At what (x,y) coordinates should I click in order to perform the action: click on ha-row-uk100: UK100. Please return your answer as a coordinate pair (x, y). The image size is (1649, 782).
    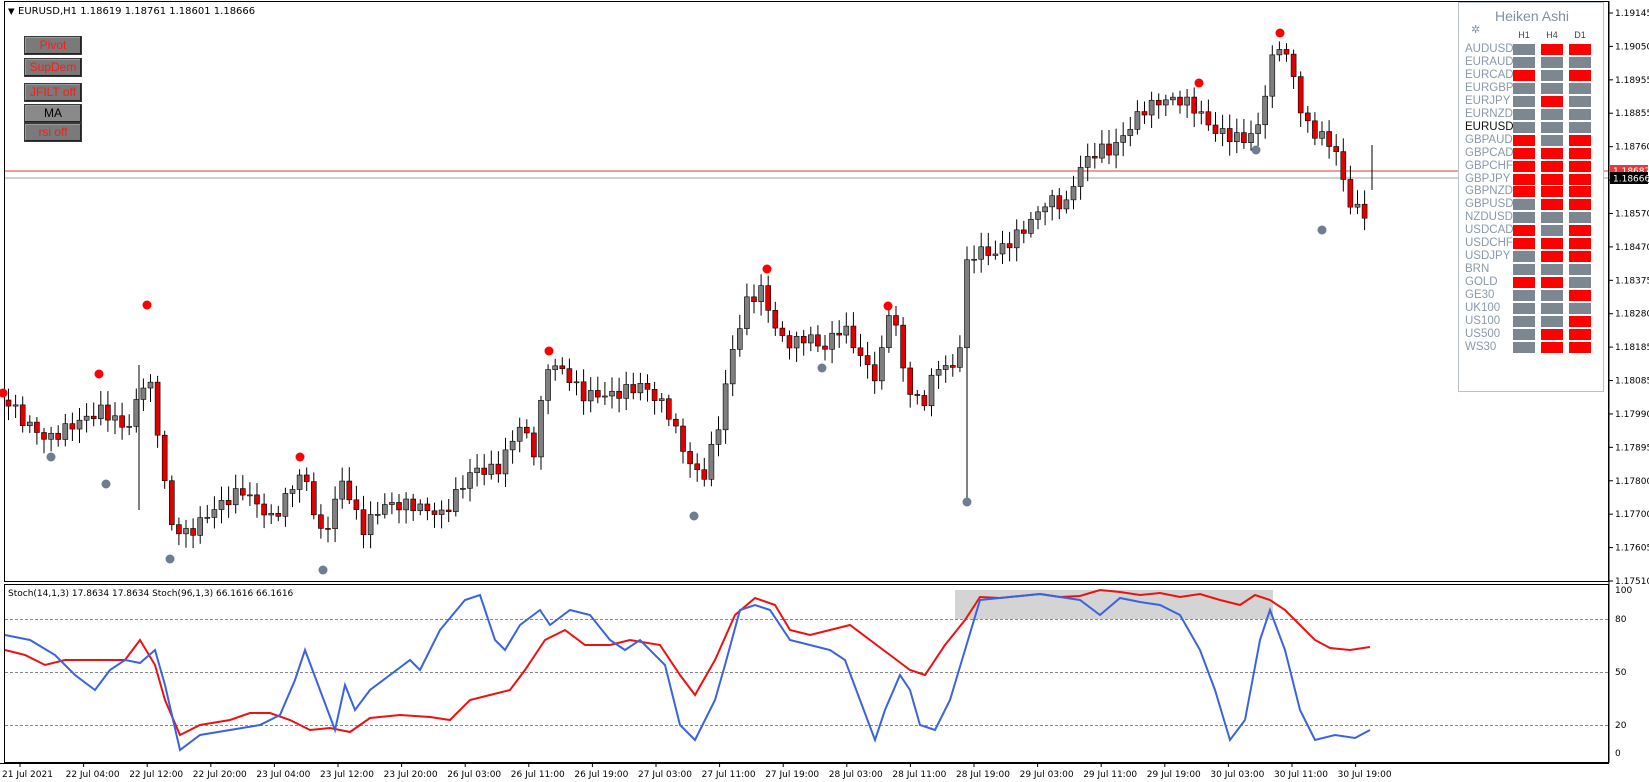
    Looking at the image, I should click on (1533, 308).